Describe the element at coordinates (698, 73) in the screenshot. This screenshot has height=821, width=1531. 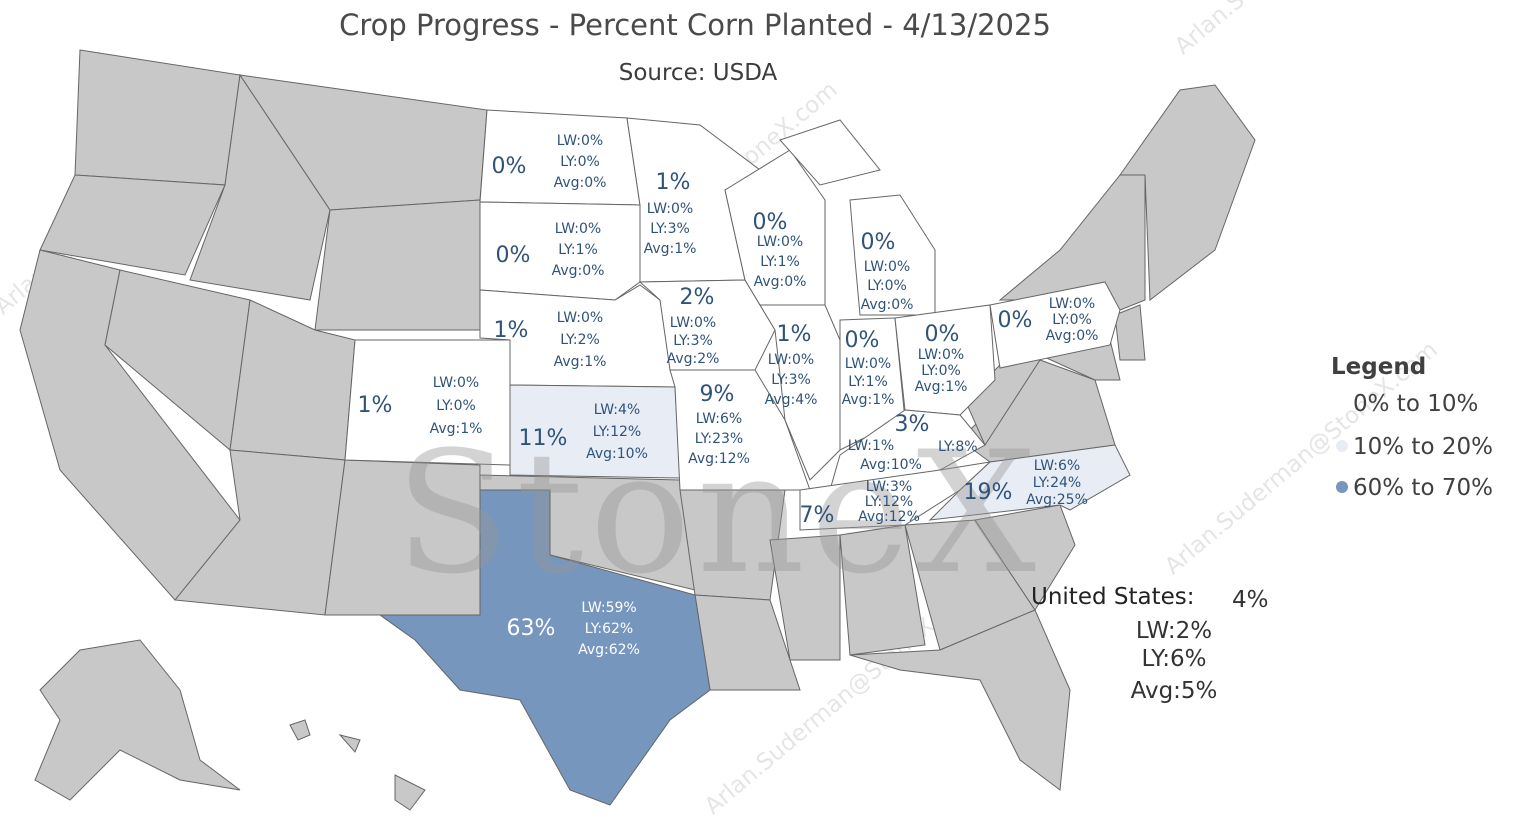
I see `map-subtitle: Source: USDA` at that location.